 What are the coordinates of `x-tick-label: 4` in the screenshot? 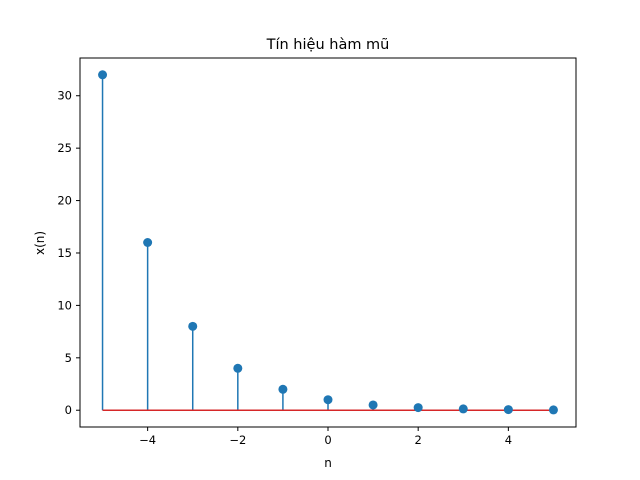 It's located at (508, 440).